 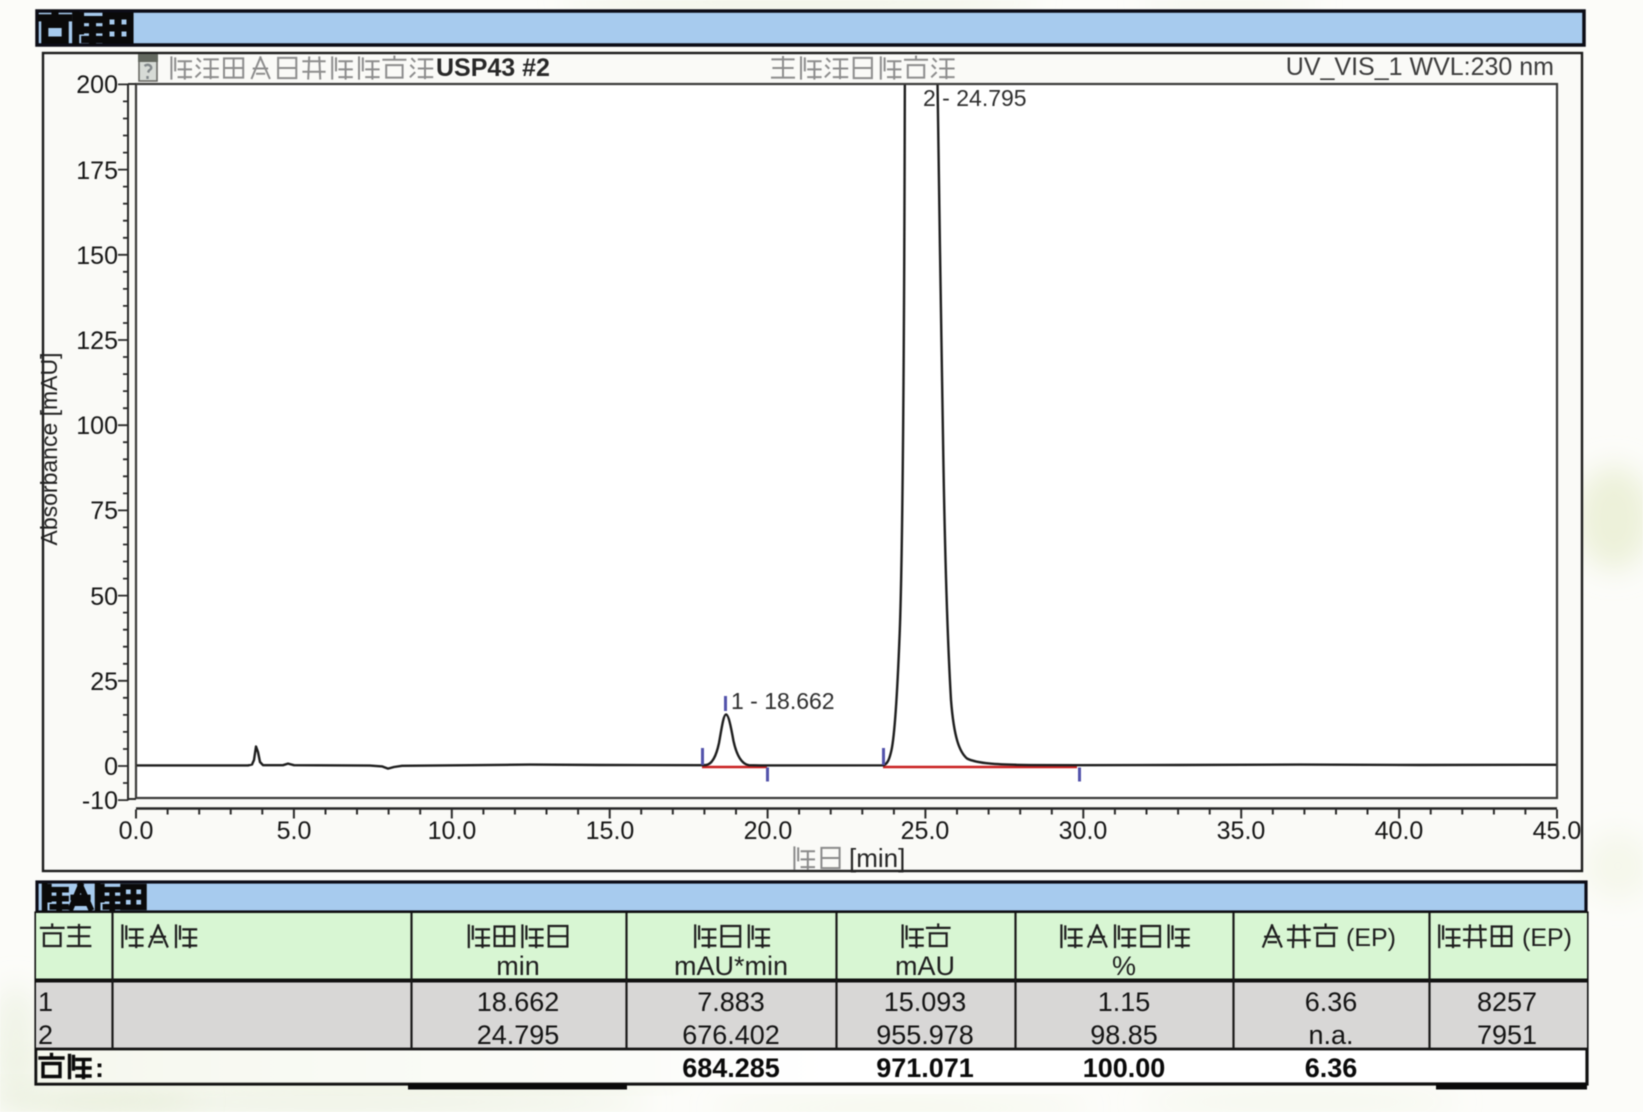 I want to click on svg-text: 955.978, so click(x=925, y=1035).